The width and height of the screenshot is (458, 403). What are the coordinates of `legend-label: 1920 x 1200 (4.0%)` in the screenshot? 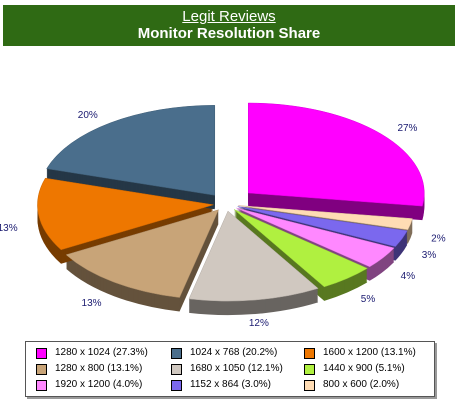 It's located at (99, 384).